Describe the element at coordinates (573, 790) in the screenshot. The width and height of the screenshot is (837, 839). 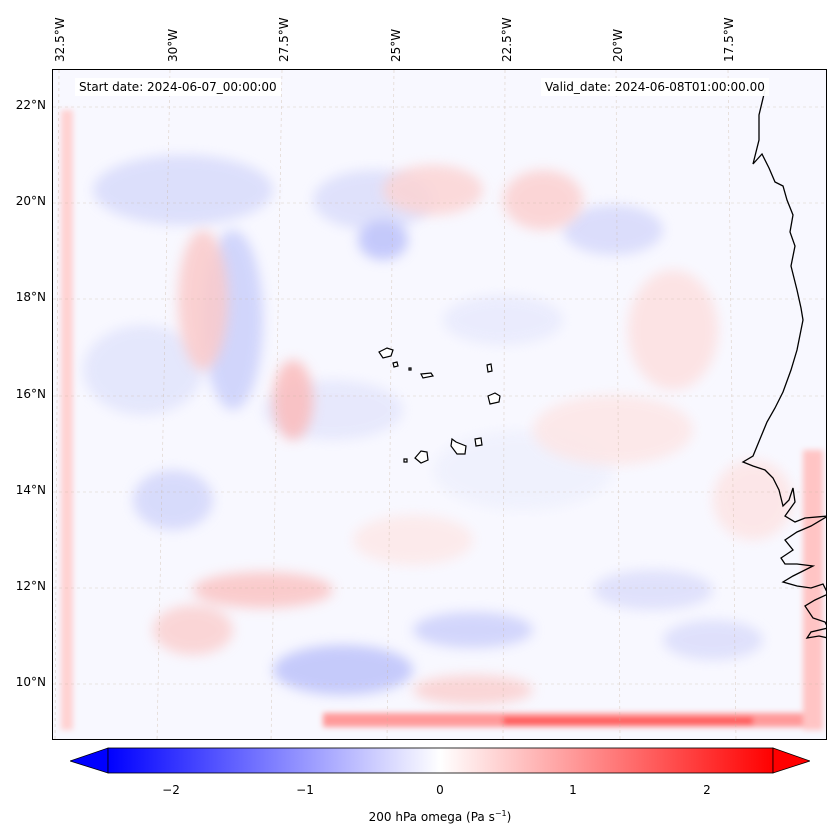
I see `colorbar-tick: 1` at that location.